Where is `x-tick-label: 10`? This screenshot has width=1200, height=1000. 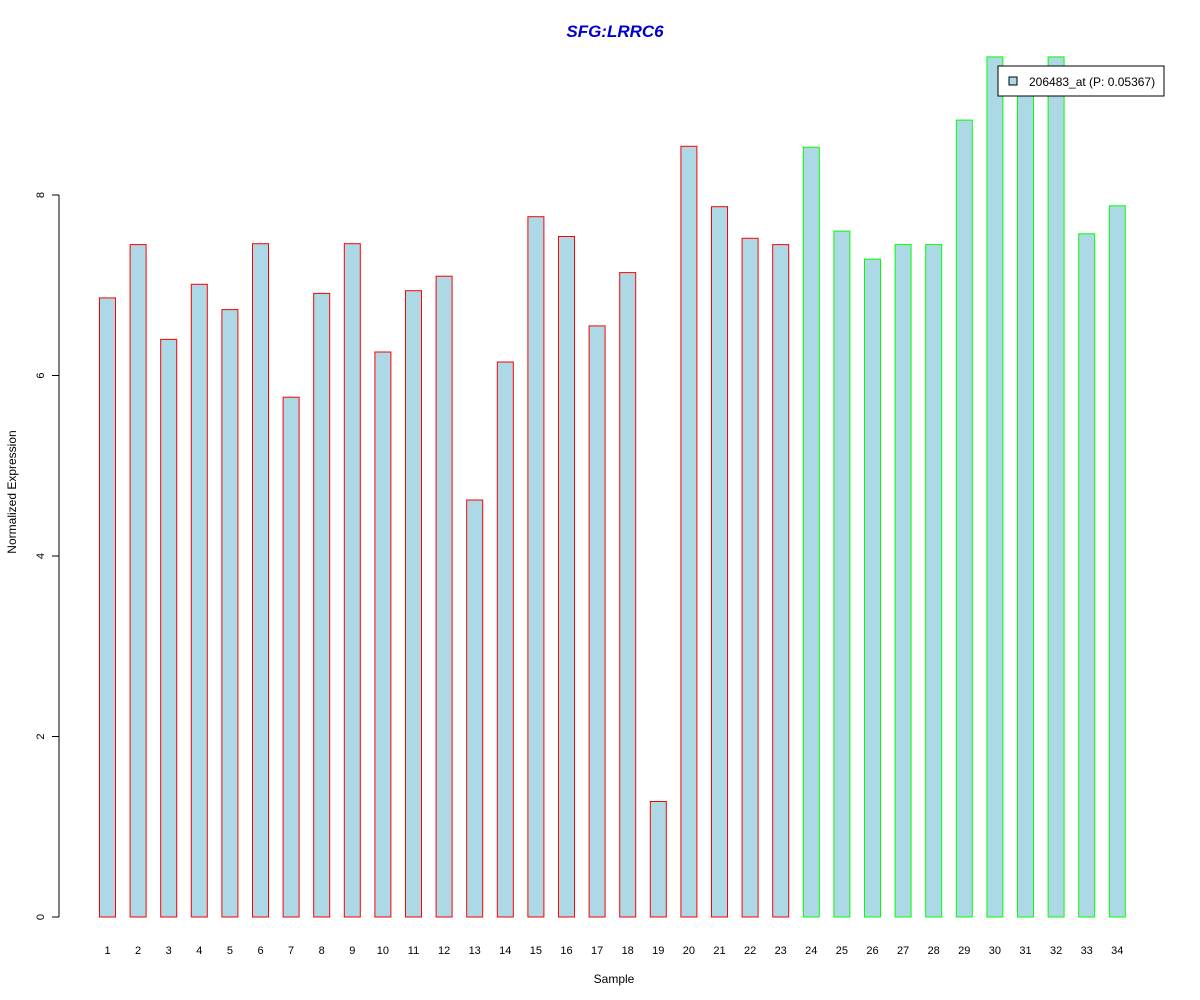 x-tick-label: 10 is located at coordinates (383, 951).